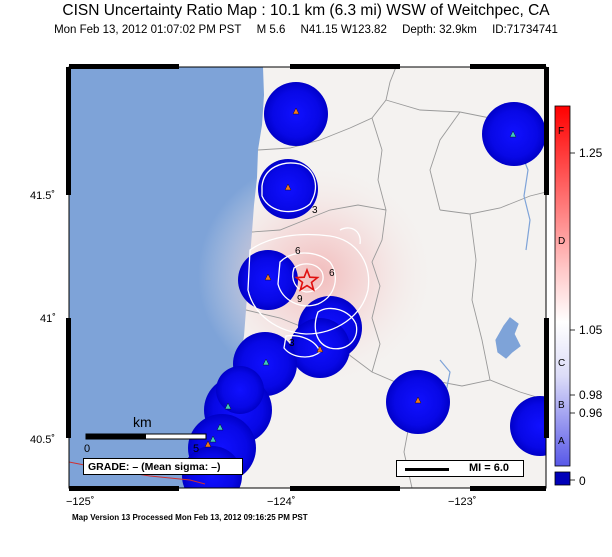  Describe the element at coordinates (578, 296) in the screenshot. I see `colorbar: F D C B A 1.25 1.05 0.98 0.96 0` at that location.